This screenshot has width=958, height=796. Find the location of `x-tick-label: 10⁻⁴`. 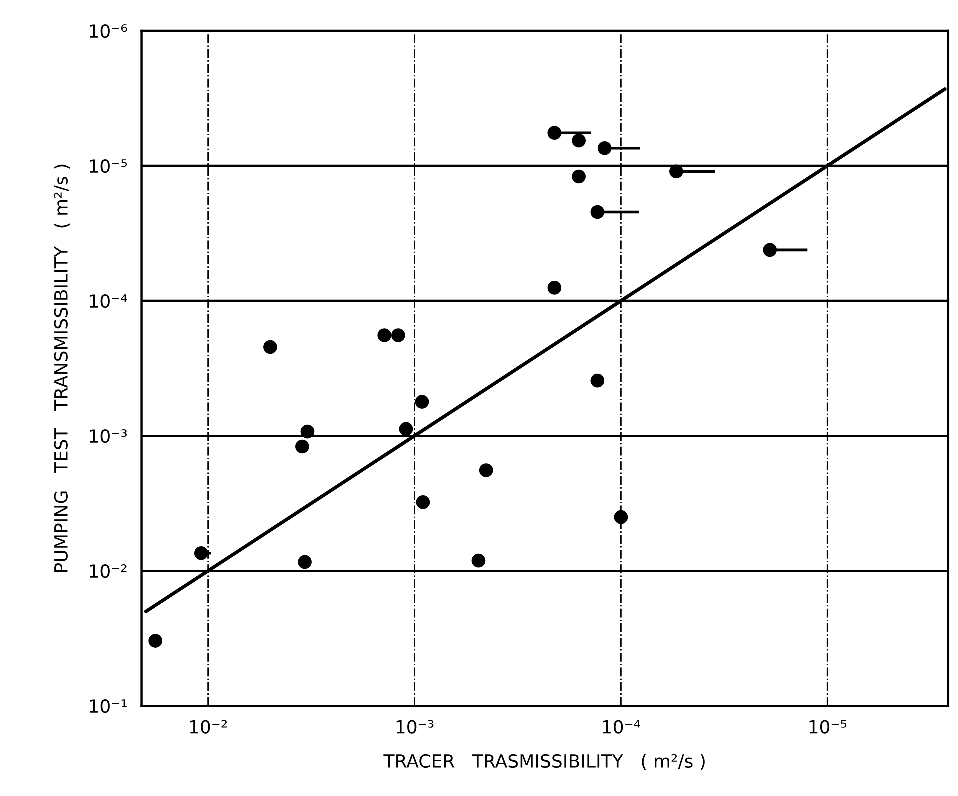

x-tick-label: 10⁻⁴ is located at coordinates (621, 727).